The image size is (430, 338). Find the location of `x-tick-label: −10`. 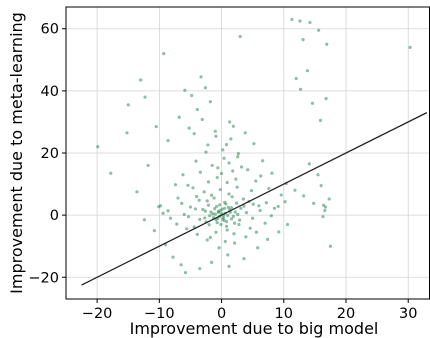

x-tick-label: −10 is located at coordinates (159, 314).